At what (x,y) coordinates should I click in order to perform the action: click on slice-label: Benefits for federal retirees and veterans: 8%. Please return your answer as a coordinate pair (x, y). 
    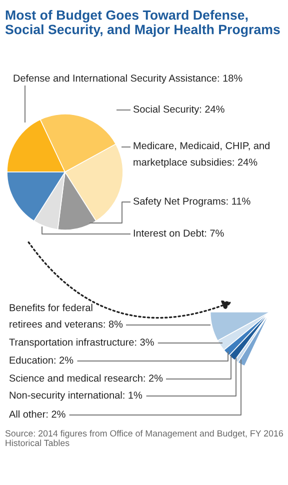
    Looking at the image, I should click on (66, 316).